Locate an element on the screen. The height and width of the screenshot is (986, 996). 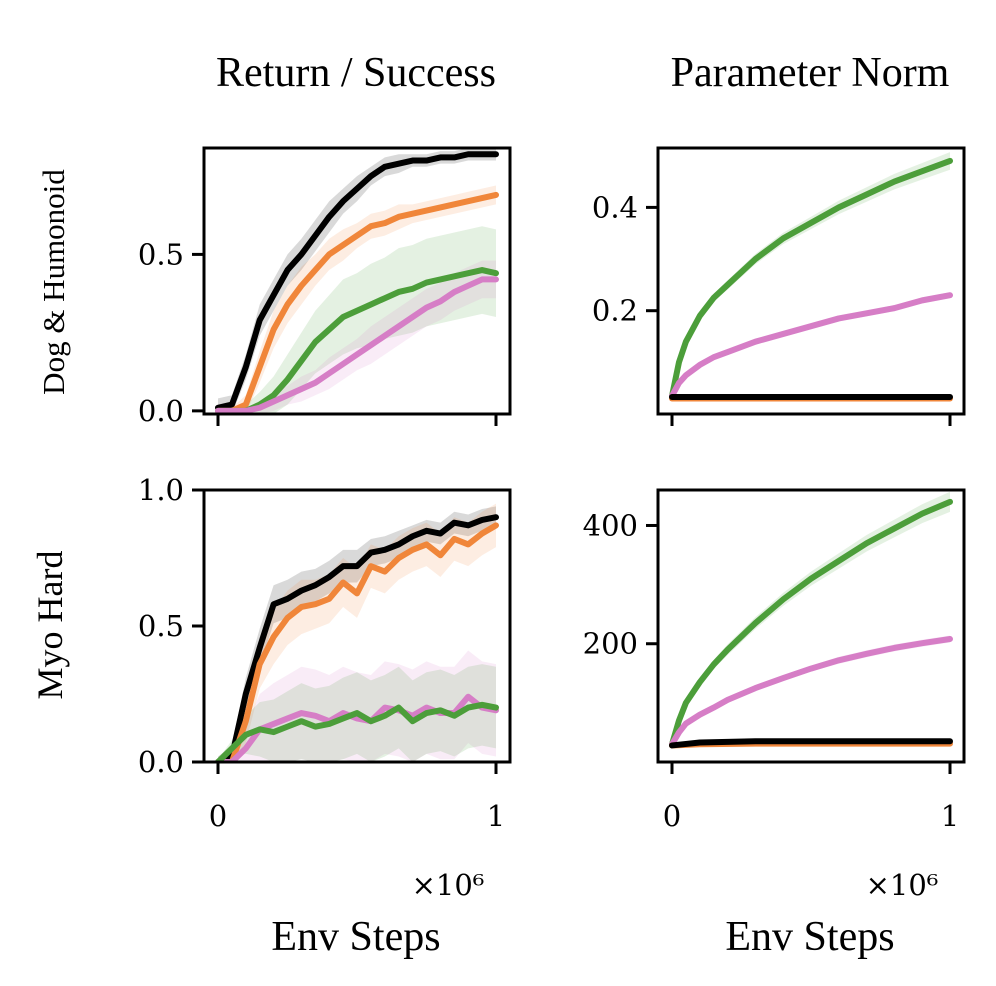
row-label-myo-hard: Myo Hard is located at coordinates (50, 625).